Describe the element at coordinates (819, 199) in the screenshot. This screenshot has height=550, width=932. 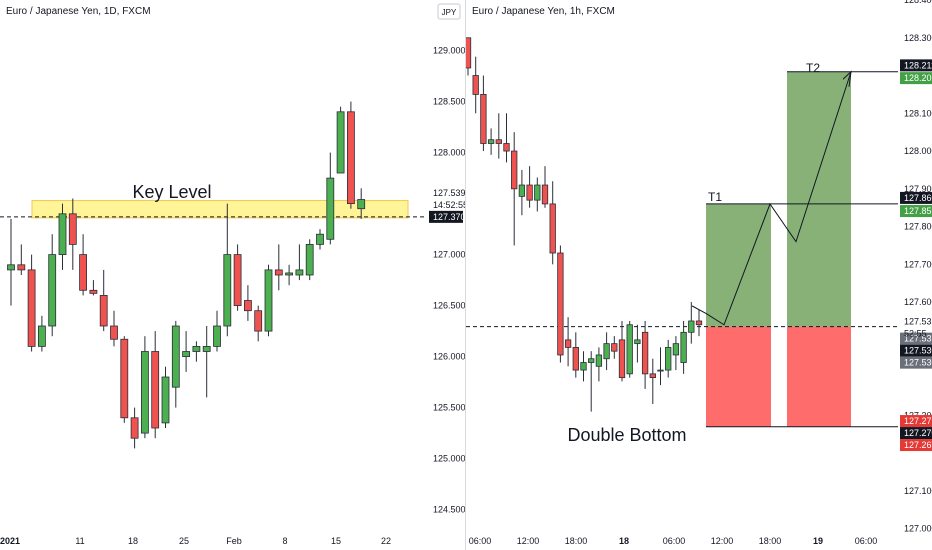
I see `target-2-zone` at that location.